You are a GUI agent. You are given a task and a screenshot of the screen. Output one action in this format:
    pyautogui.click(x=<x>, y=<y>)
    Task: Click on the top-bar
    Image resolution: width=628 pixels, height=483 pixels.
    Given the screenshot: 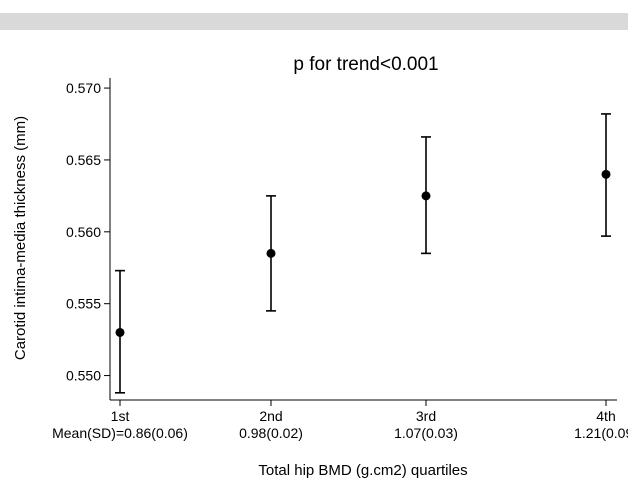 What is the action you would take?
    pyautogui.click(x=314, y=21)
    